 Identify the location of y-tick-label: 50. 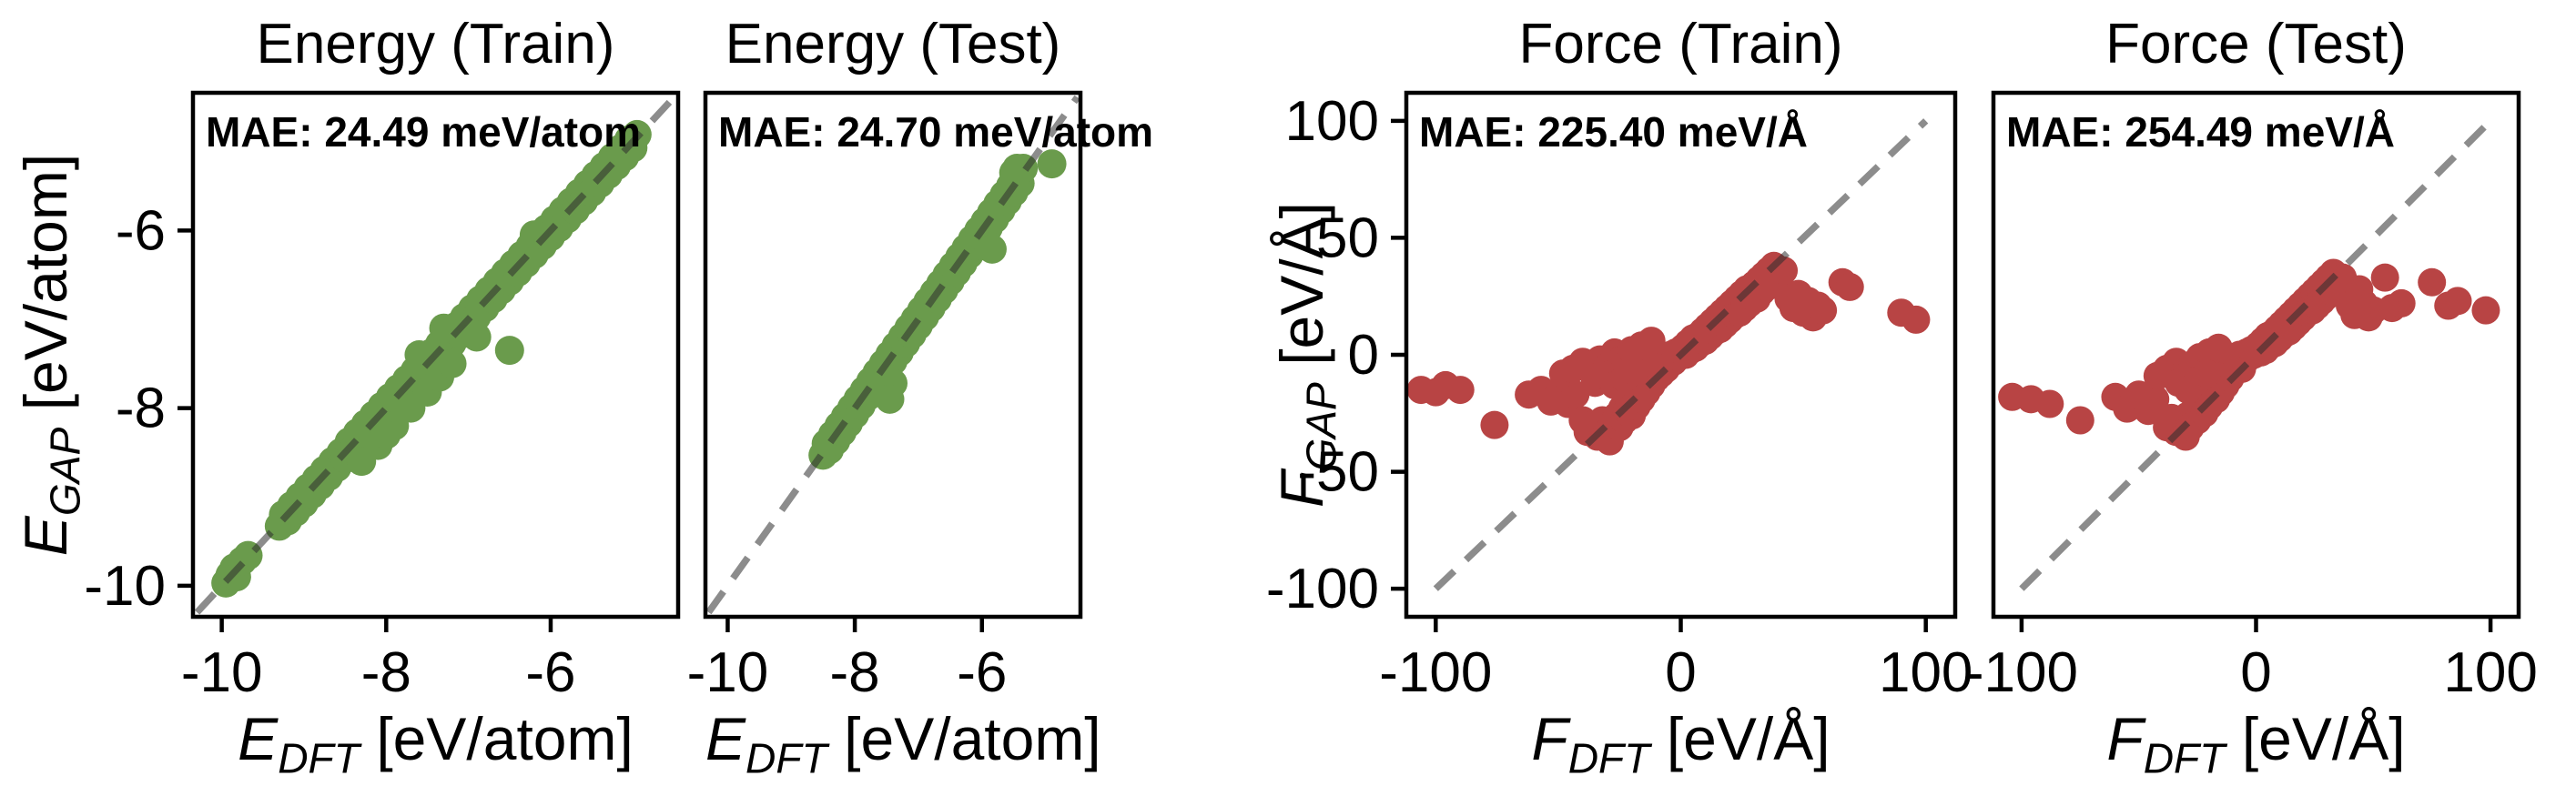
(1347, 238).